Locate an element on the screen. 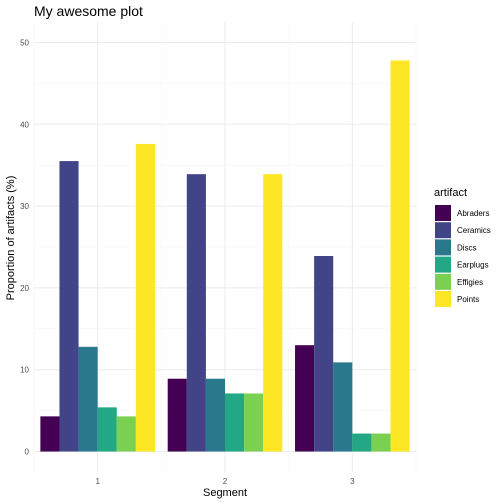 The image size is (504, 504). legend-label: Abraders is located at coordinates (473, 213).